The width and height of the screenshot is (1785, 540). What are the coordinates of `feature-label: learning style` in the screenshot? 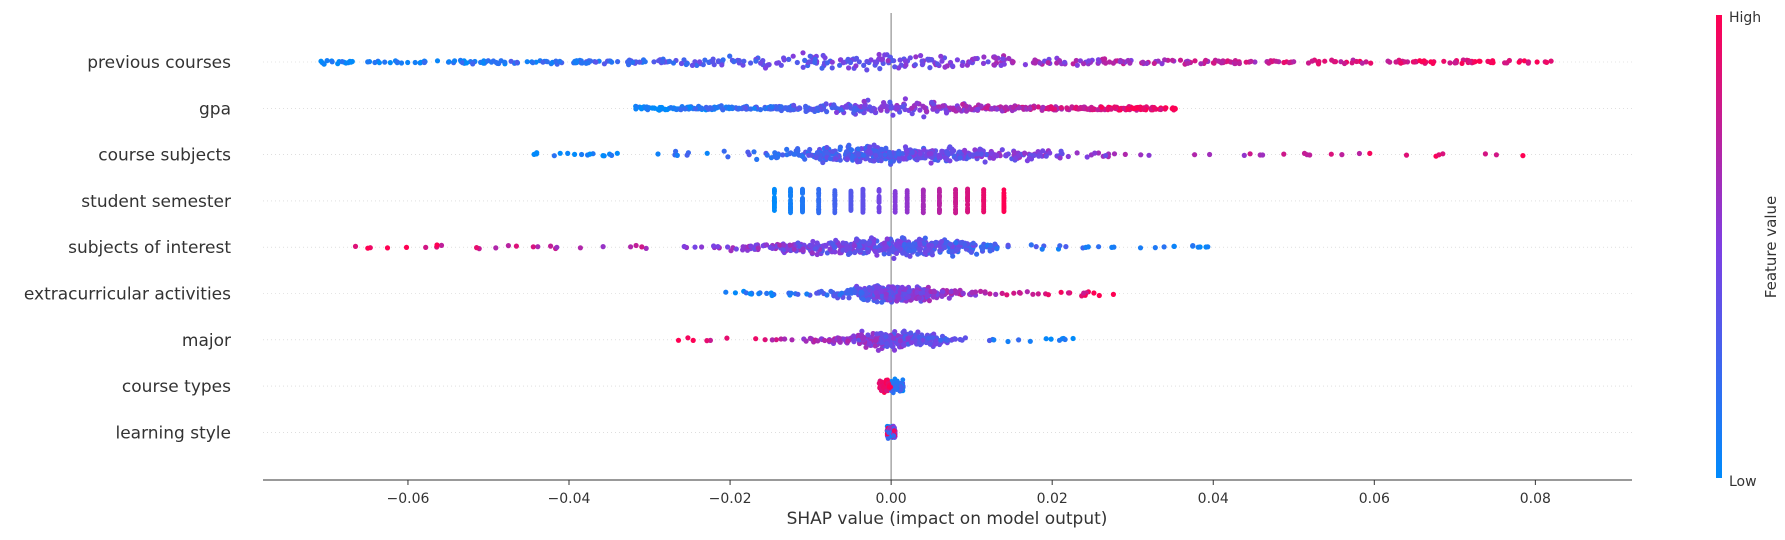 It's located at (173, 433).